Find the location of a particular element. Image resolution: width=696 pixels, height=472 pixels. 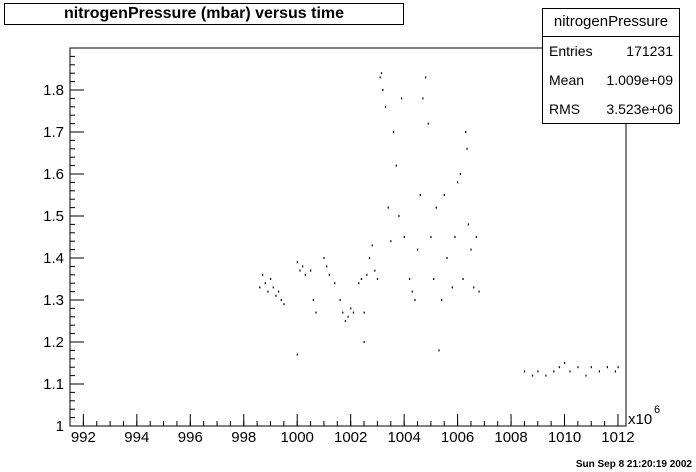

stats-value: 171231 is located at coordinates (649, 51).